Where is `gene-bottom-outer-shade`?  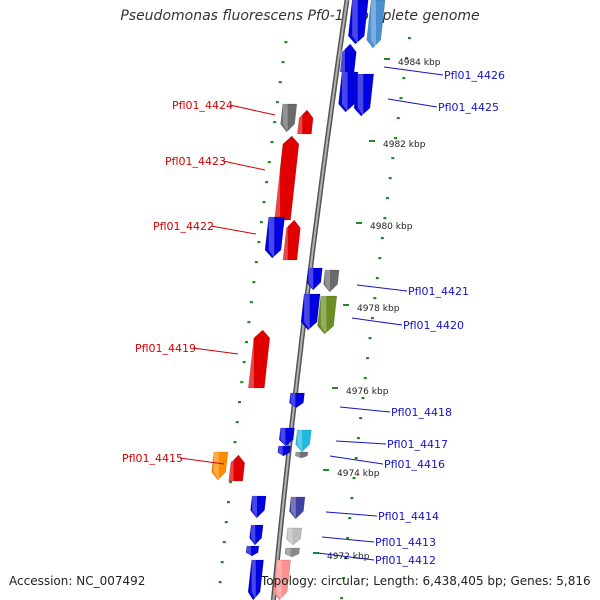
gene-bottom-outer-shade is located at coordinates (279, 580).